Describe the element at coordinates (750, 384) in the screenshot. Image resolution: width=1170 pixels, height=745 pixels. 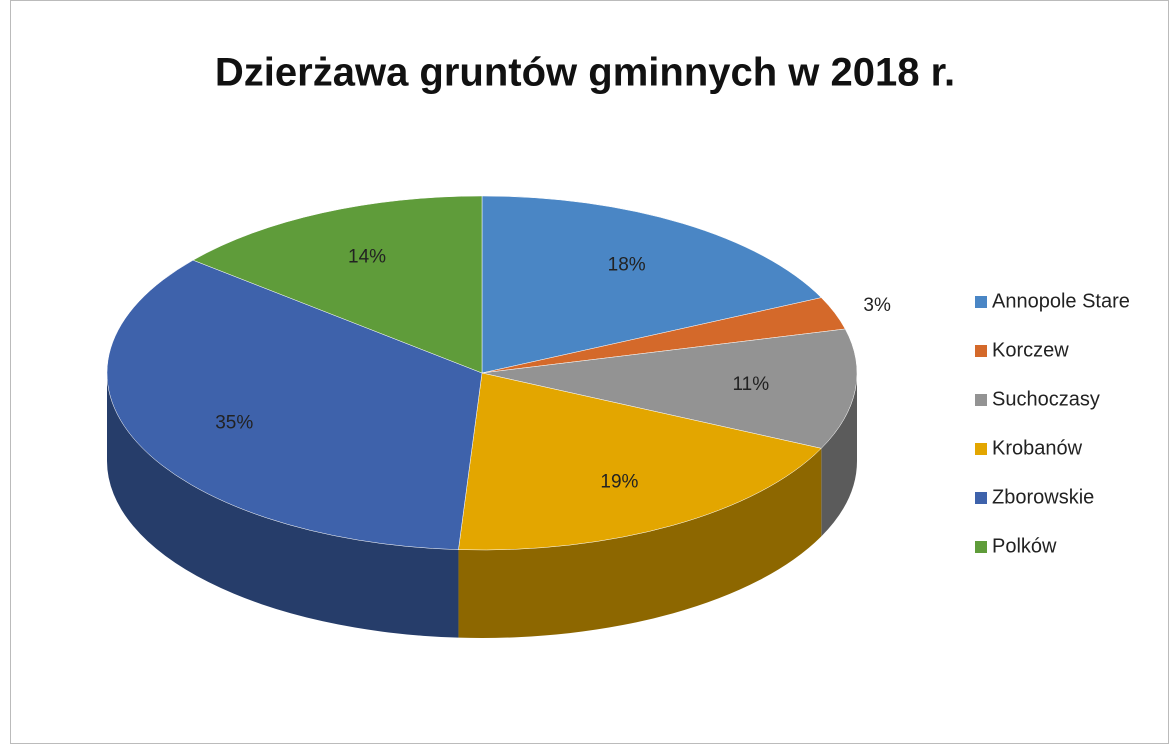
I see `data-label: 11%` at that location.